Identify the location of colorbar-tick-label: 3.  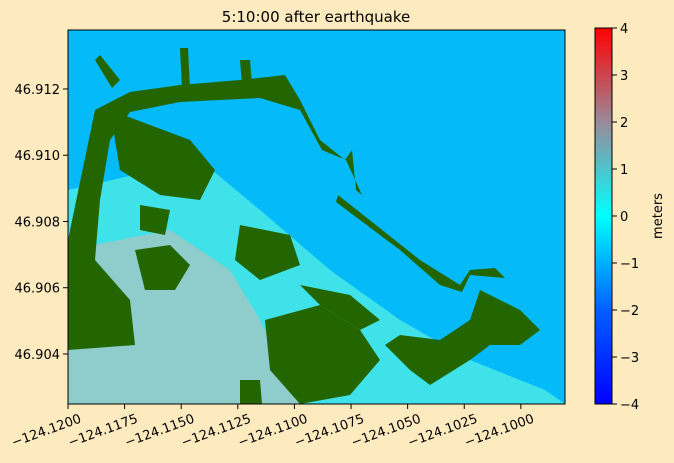
(624, 76).